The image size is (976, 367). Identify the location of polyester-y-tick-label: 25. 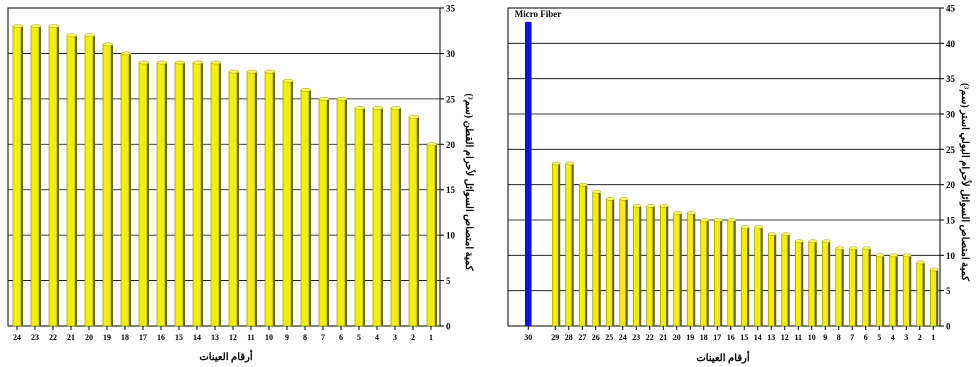
(951, 150).